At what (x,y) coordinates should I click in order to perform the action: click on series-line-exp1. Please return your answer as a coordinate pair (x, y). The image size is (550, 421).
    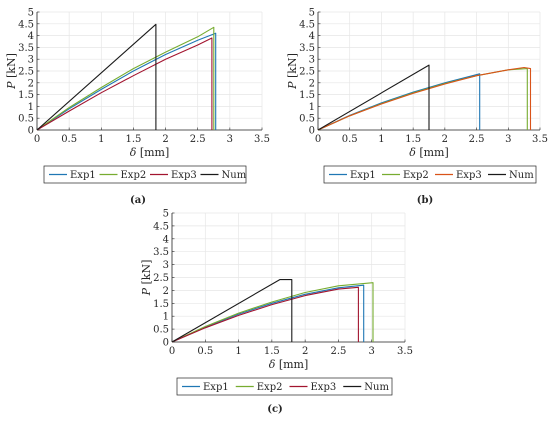
    Looking at the image, I should click on (126, 81).